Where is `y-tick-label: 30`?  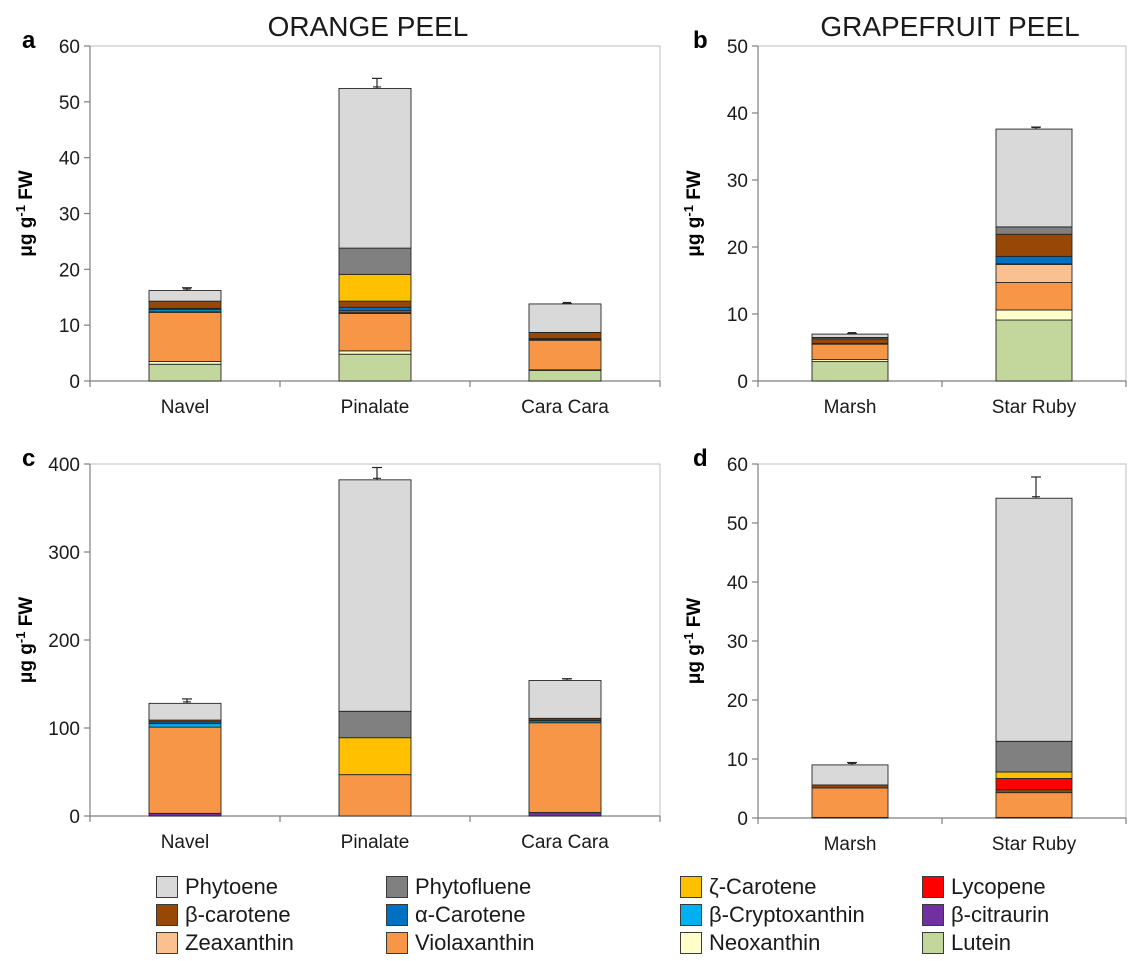
y-tick-label: 30 is located at coordinates (737, 181).